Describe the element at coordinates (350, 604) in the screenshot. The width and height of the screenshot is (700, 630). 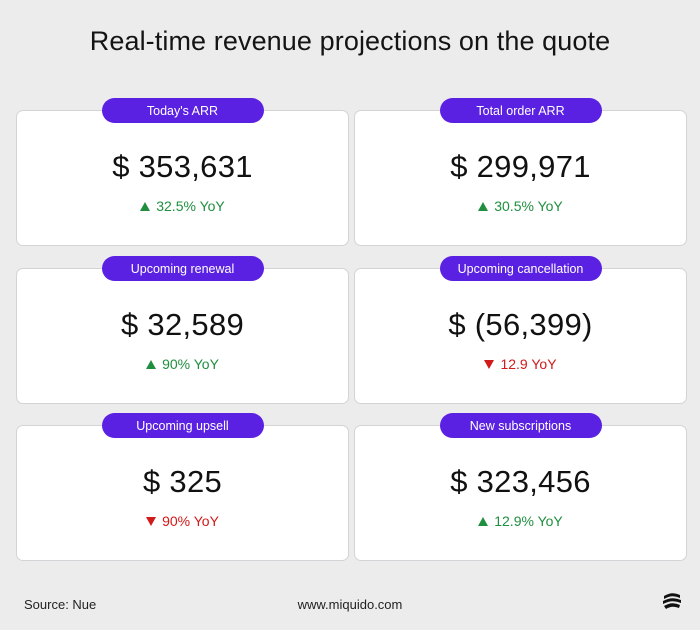
I see `website-link: www.miquido.com` at that location.